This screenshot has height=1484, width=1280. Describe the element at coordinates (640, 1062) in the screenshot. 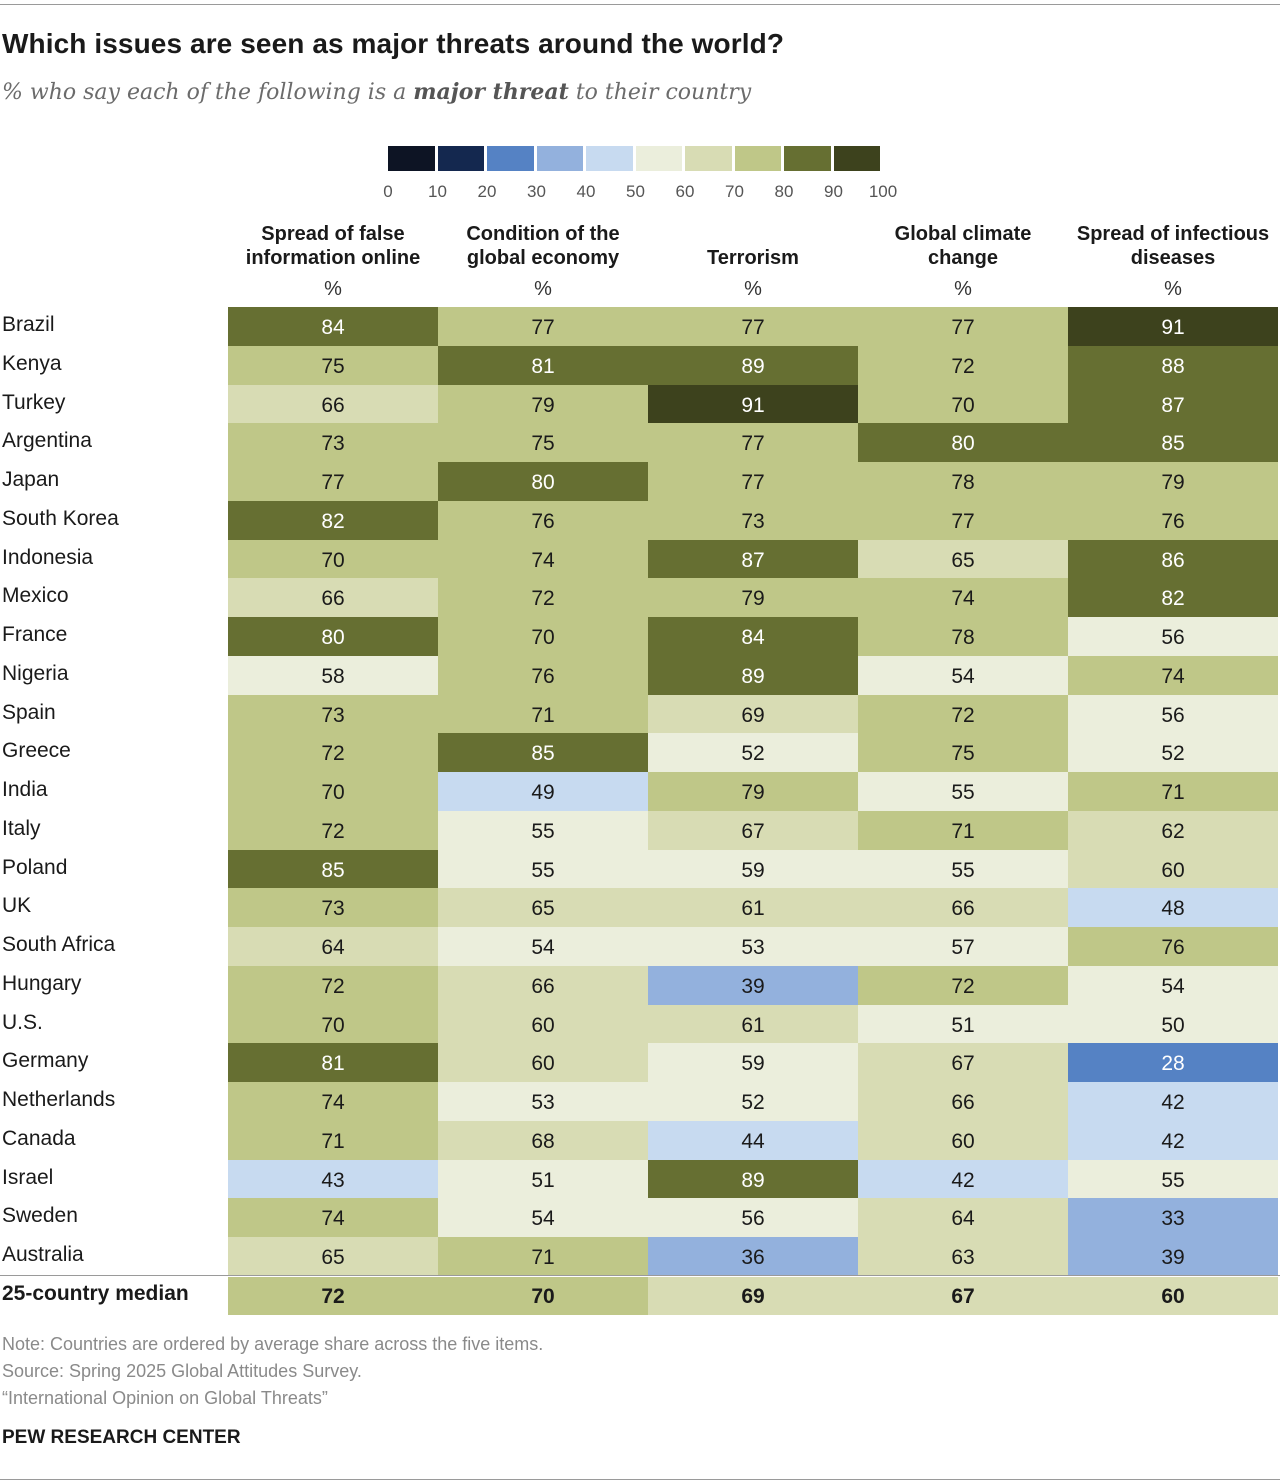

I see `table-row: Germany 81 60 59 67 28` at that location.